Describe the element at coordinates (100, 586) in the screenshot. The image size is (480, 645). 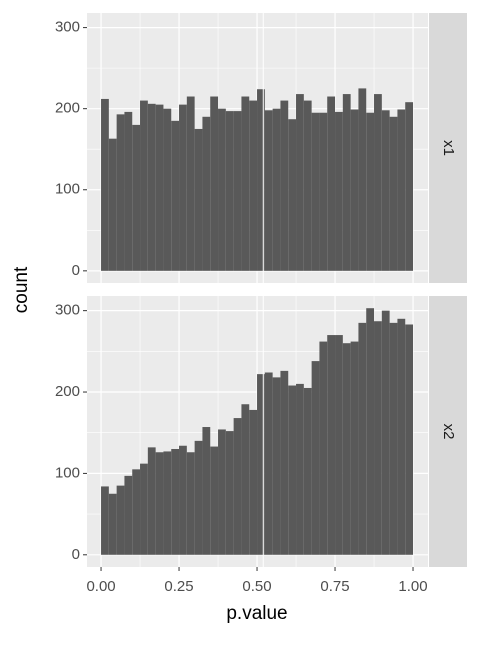
I see `x-tick-label: 0.00` at that location.